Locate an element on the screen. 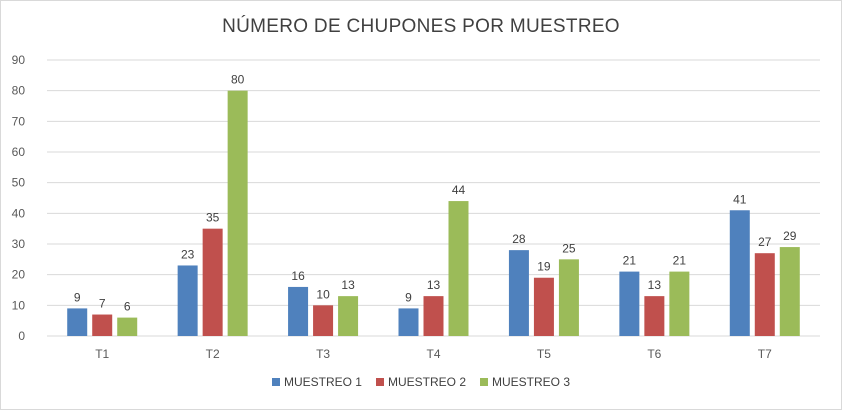  legend: MUESTREO 1 MUESTREO 2 MUESTREO 3 is located at coordinates (421, 382).